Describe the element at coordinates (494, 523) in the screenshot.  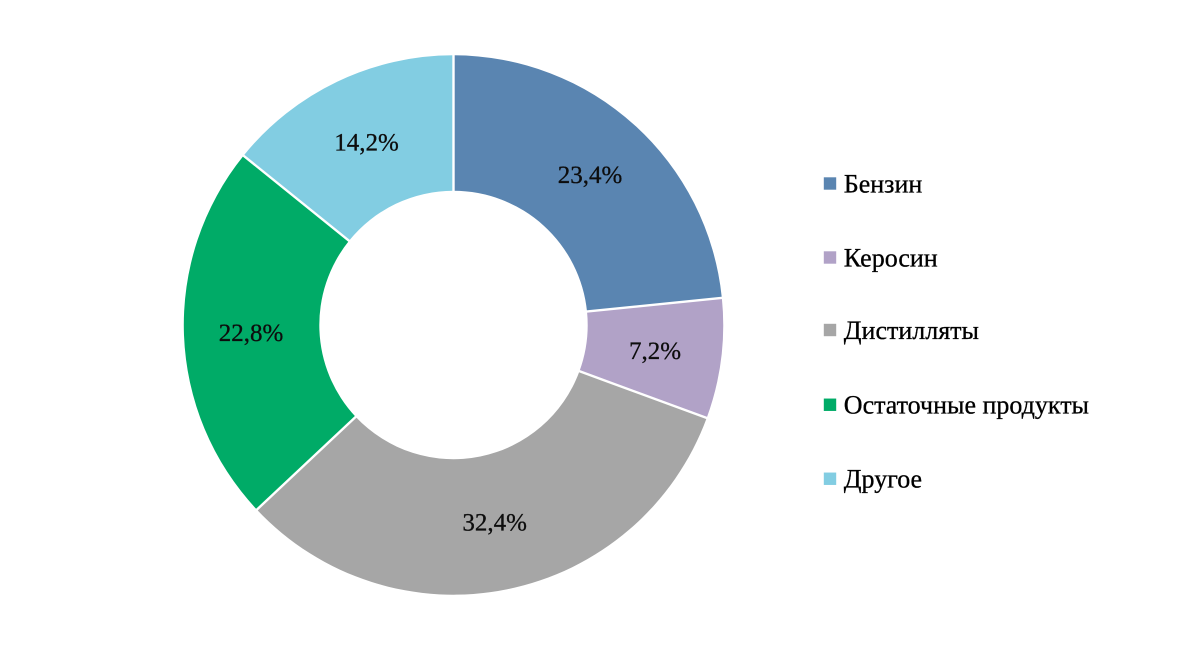
I see `svg-text: 32,4%` at that location.